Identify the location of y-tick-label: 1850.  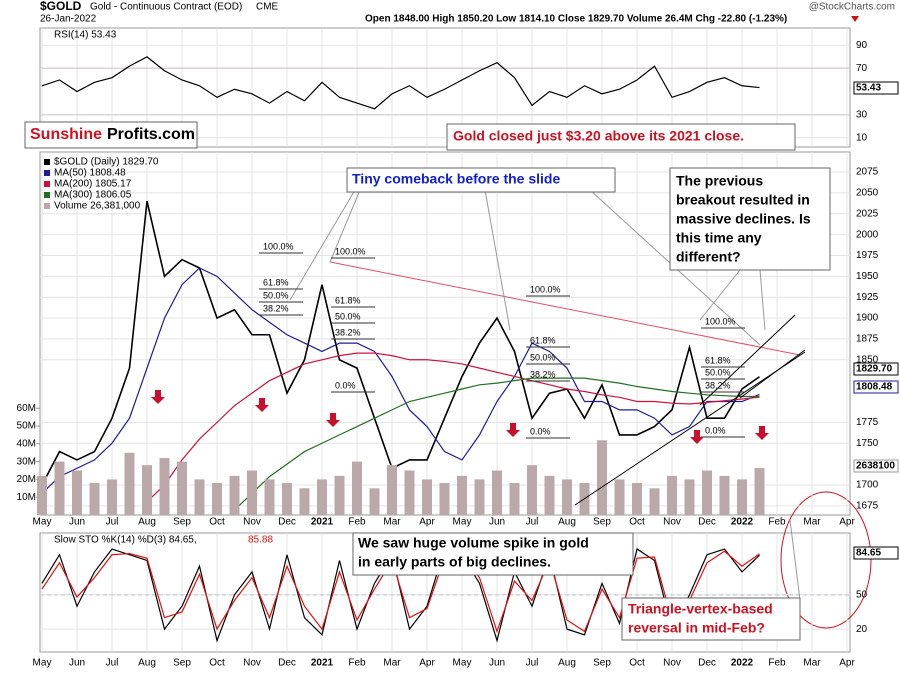
(867, 359).